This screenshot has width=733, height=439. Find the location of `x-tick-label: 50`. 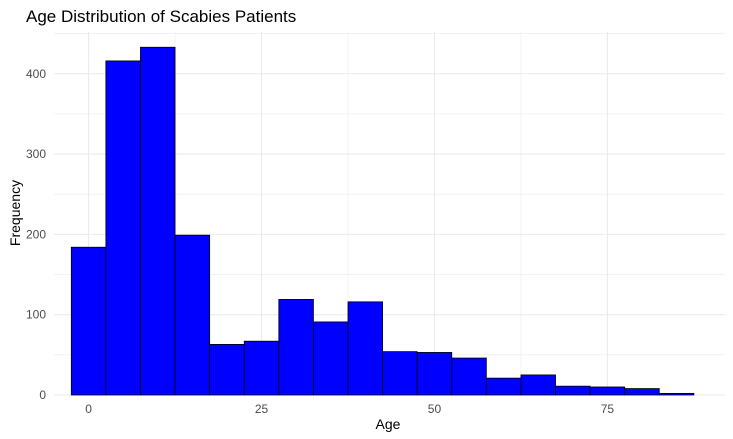

x-tick-label: 50 is located at coordinates (435, 409).